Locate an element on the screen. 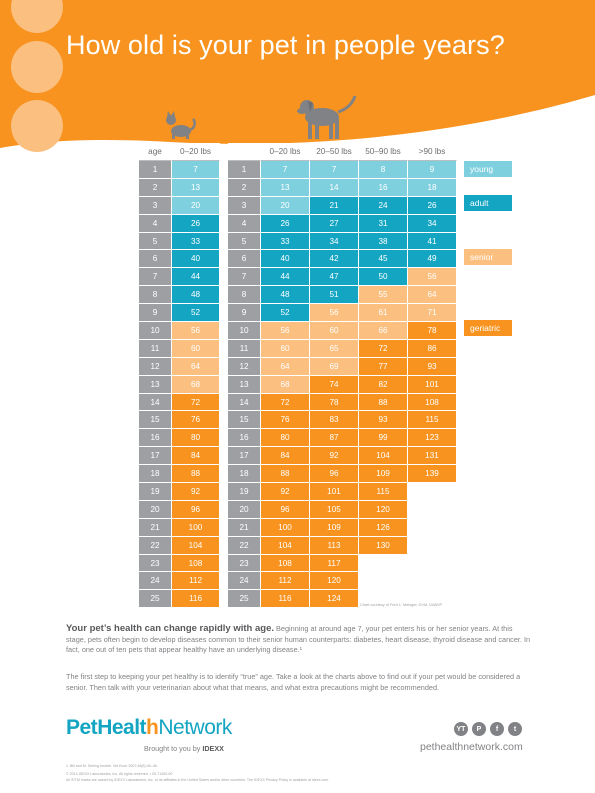 The width and height of the screenshot is (595, 793). twitter-icon: t is located at coordinates (515, 729).